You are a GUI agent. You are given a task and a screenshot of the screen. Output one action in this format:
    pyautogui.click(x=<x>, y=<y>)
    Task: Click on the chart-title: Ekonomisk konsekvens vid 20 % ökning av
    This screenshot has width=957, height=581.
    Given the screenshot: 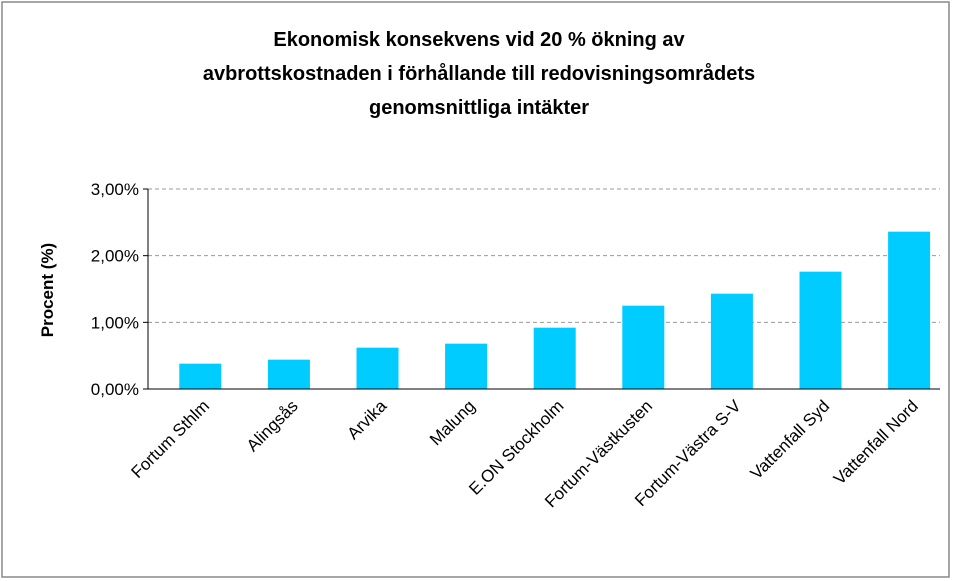 What is the action you would take?
    pyautogui.click(x=479, y=40)
    